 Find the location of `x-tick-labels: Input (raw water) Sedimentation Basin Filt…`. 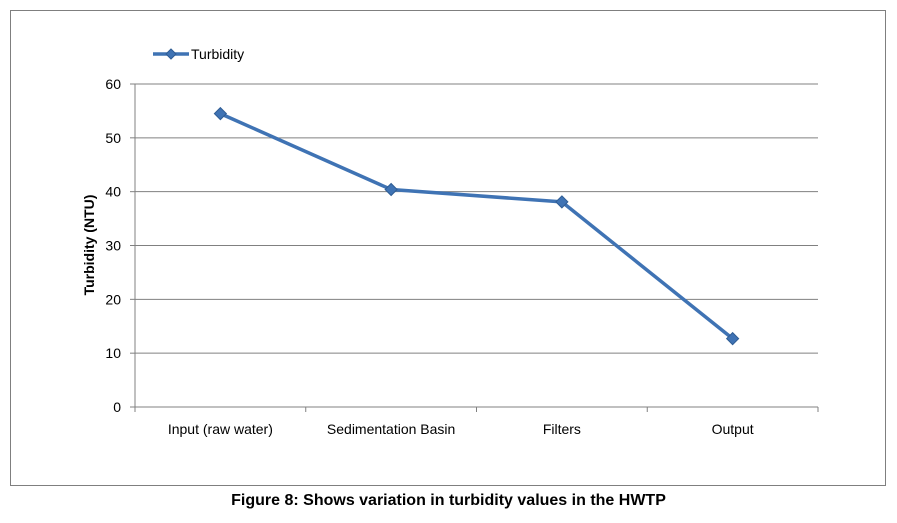

x-tick-labels: Input (raw water) Sedimentation Basin Filt… is located at coordinates (461, 429).